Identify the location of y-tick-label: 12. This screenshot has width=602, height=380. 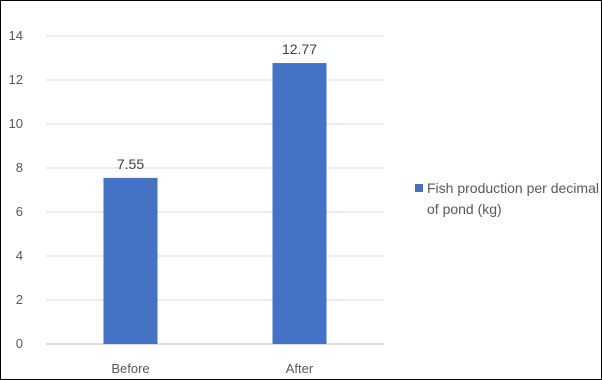
(16, 79).